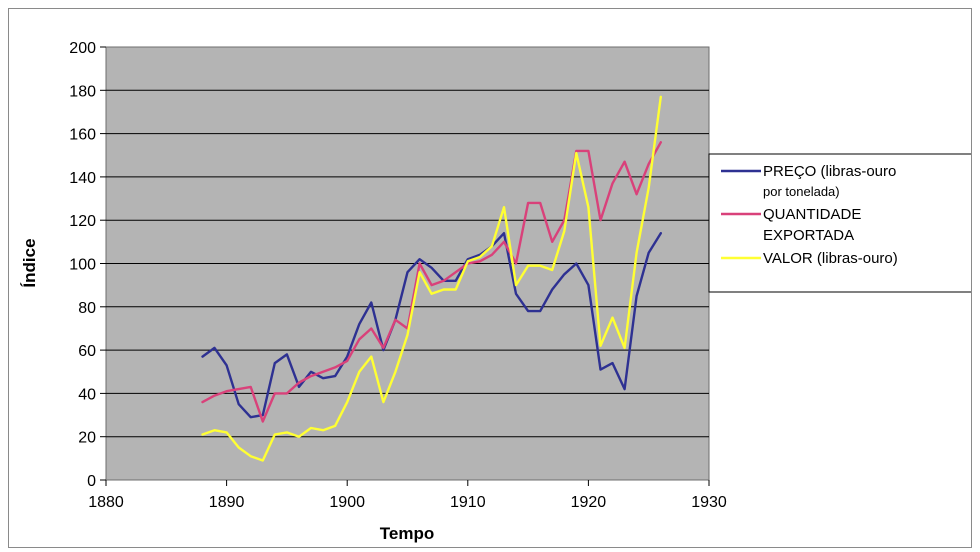  What do you see at coordinates (82, 135) in the screenshot?
I see `y-tick-label: 160` at bounding box center [82, 135].